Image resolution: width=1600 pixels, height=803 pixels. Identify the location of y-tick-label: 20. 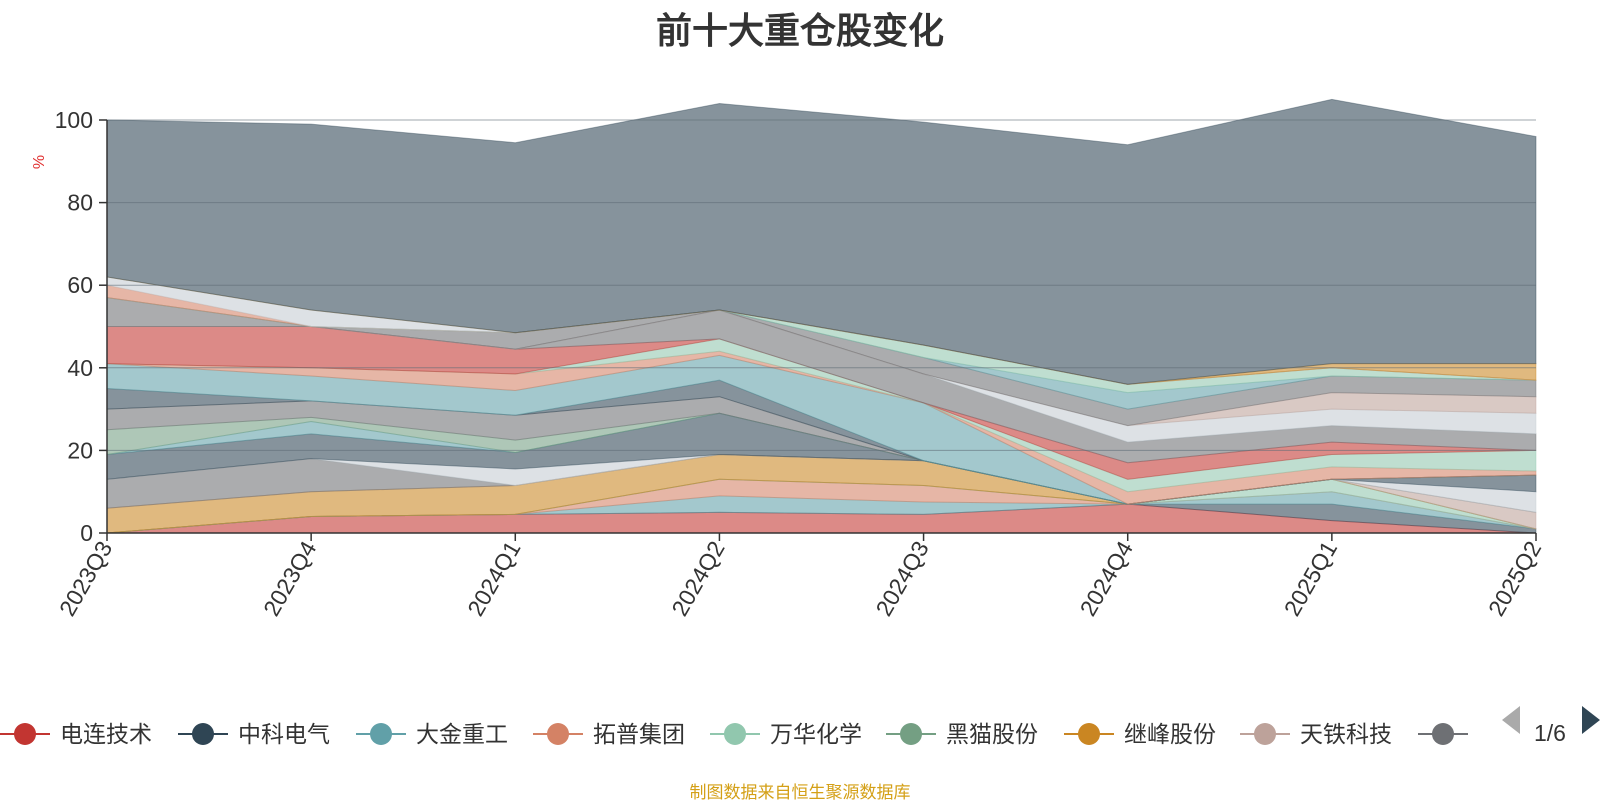
(80, 450).